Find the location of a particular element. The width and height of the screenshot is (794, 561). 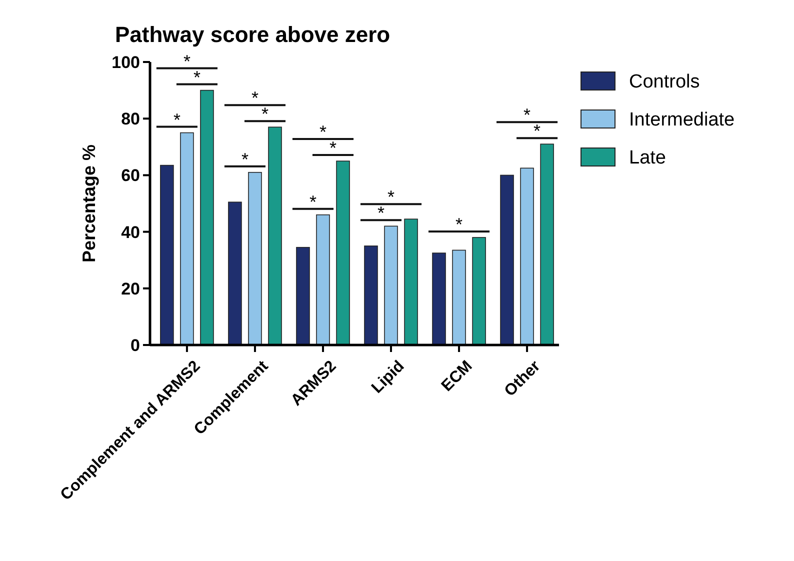

y-tick-label: 20 is located at coordinates (130, 288).